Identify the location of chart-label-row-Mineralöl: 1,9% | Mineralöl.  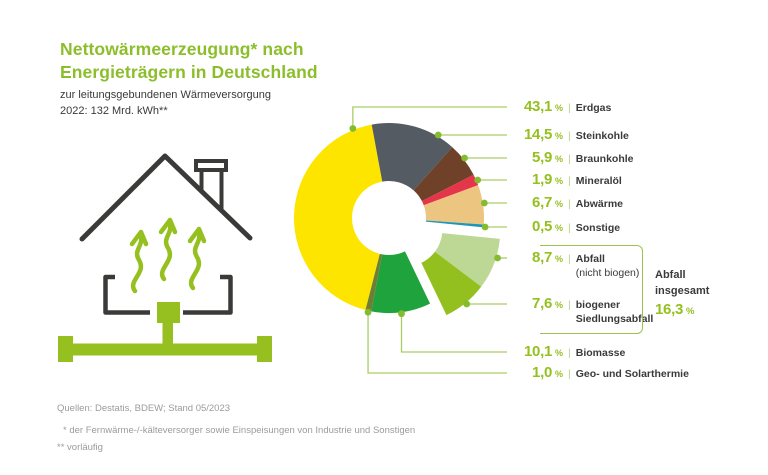
(564, 180).